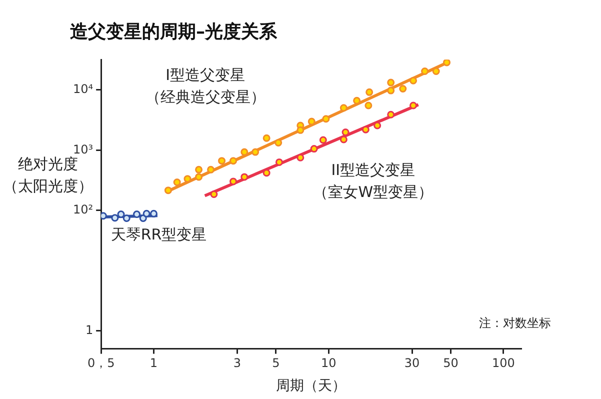 This screenshot has height=399, width=601. Describe the element at coordinates (412, 363) in the screenshot. I see `x-tick-label: 30` at that location.